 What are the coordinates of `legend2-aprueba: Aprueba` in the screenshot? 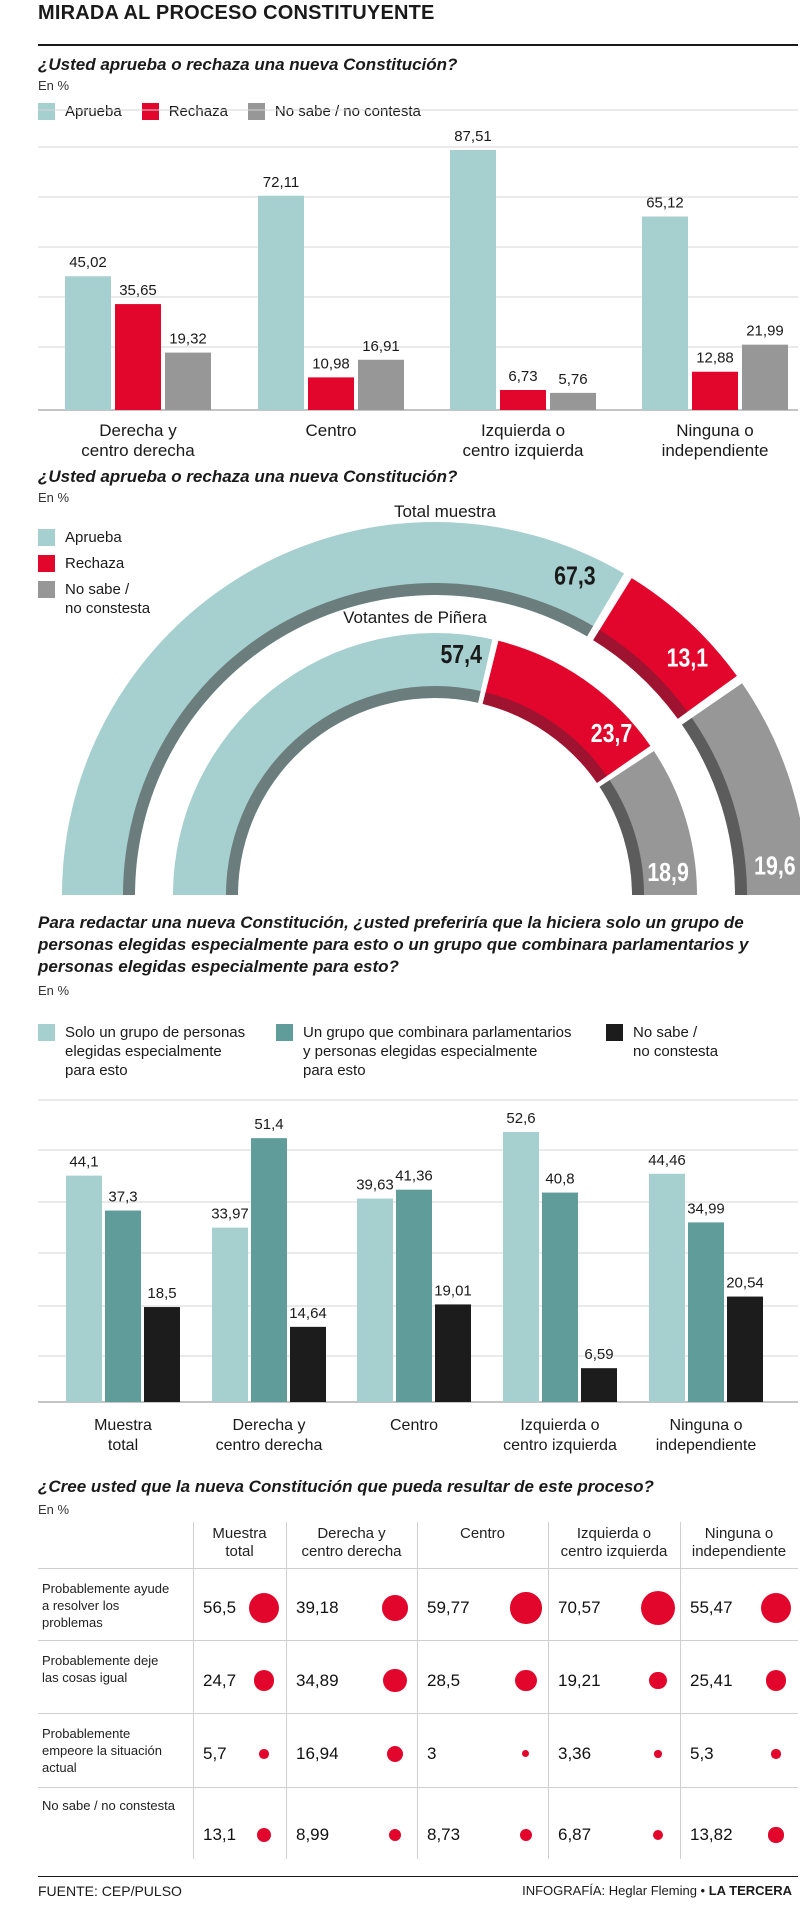 It's located at (94, 537).